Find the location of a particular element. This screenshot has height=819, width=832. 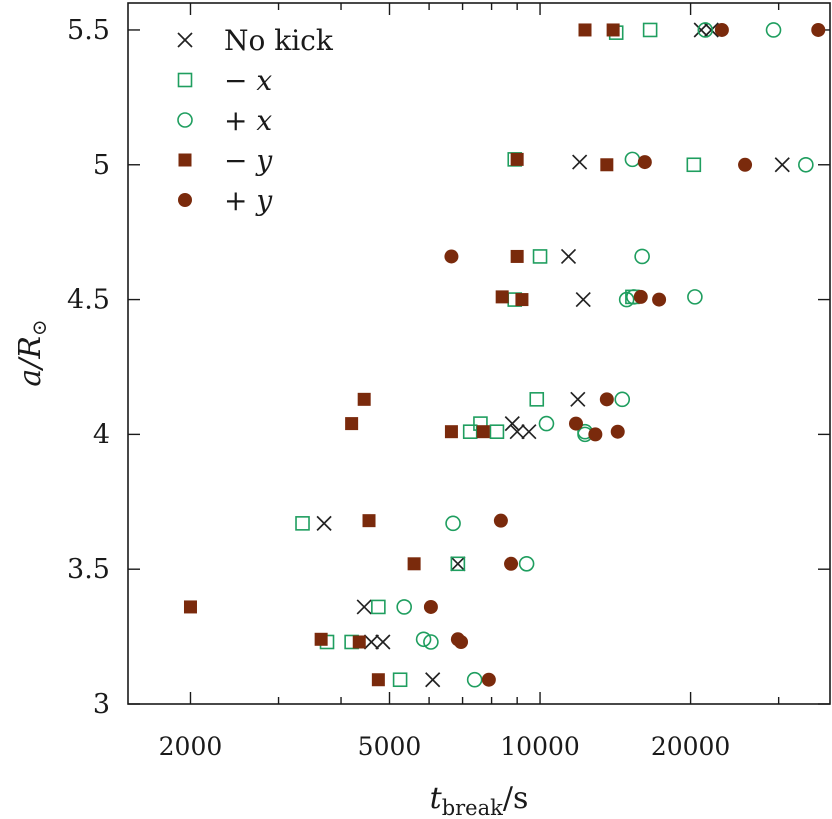

legend-label: + y is located at coordinates (248, 200).